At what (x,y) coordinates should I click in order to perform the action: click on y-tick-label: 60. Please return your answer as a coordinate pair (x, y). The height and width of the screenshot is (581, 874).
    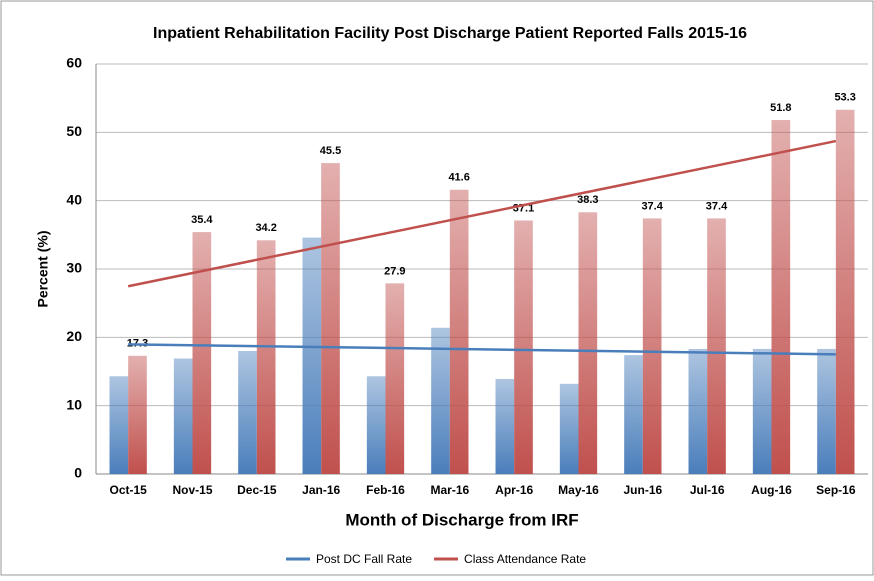
    Looking at the image, I should click on (74, 63).